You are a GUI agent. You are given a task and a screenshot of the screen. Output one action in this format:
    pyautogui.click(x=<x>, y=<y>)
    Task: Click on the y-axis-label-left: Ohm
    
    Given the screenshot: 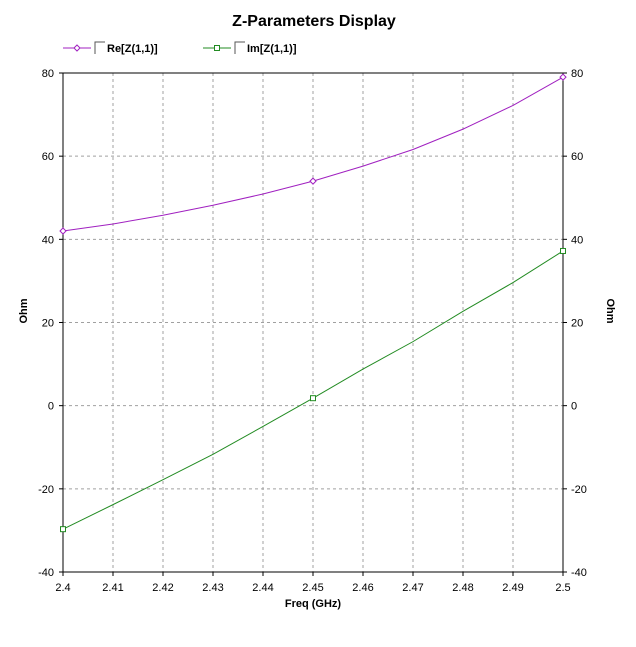 What is the action you would take?
    pyautogui.click(x=24, y=310)
    